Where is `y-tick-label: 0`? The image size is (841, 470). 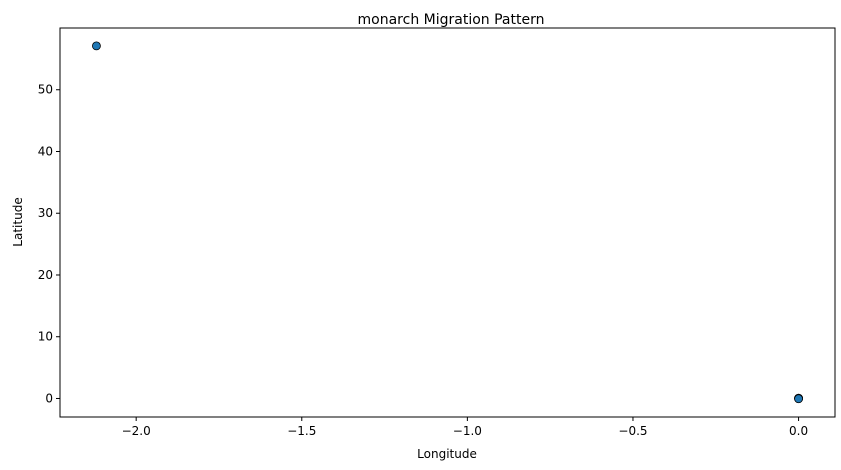
y-tick-label: 0 is located at coordinates (49, 398).